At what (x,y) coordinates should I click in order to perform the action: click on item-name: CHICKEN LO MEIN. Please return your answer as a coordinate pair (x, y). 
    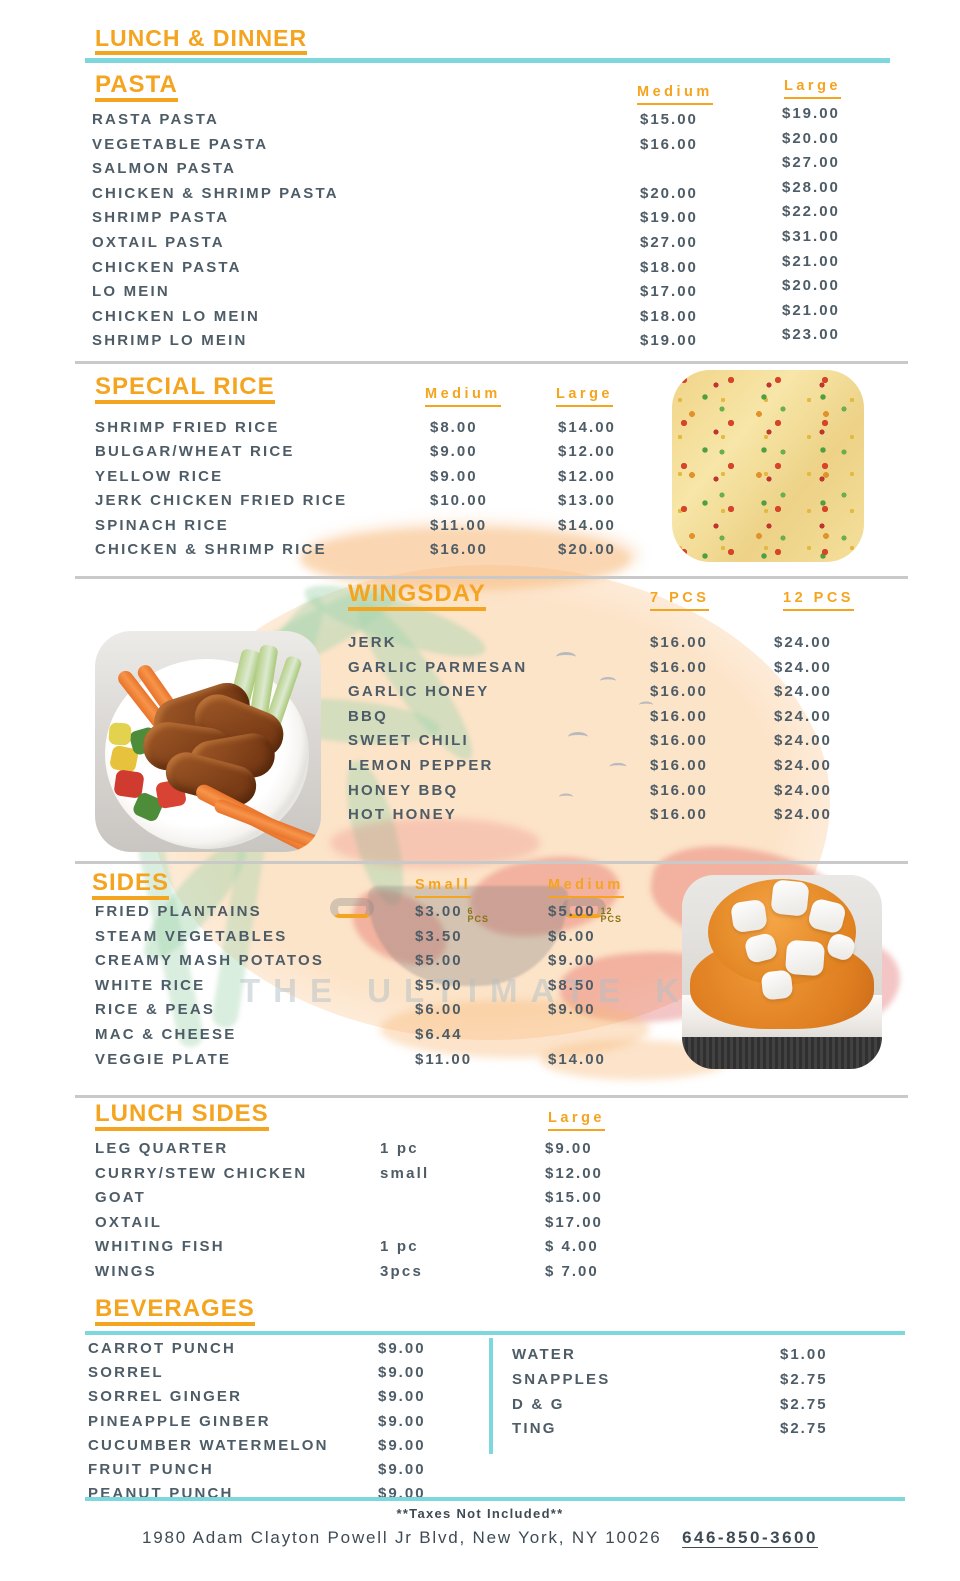
    Looking at the image, I should click on (176, 316).